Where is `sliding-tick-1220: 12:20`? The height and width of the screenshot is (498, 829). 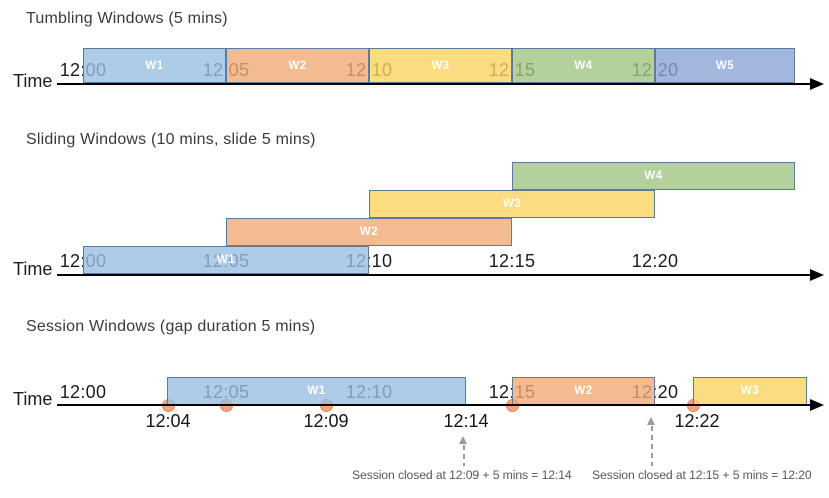 sliding-tick-1220: 12:20 is located at coordinates (655, 261).